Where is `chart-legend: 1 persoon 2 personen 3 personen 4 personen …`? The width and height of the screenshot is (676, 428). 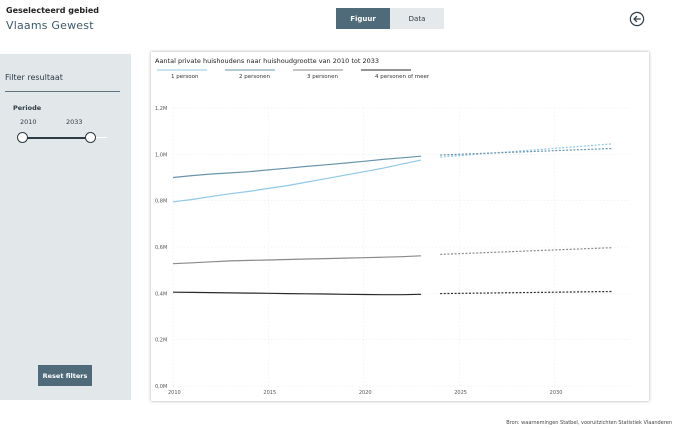 chart-legend: 1 persoon 2 personen 3 personen 4 personen … is located at coordinates (293, 74).